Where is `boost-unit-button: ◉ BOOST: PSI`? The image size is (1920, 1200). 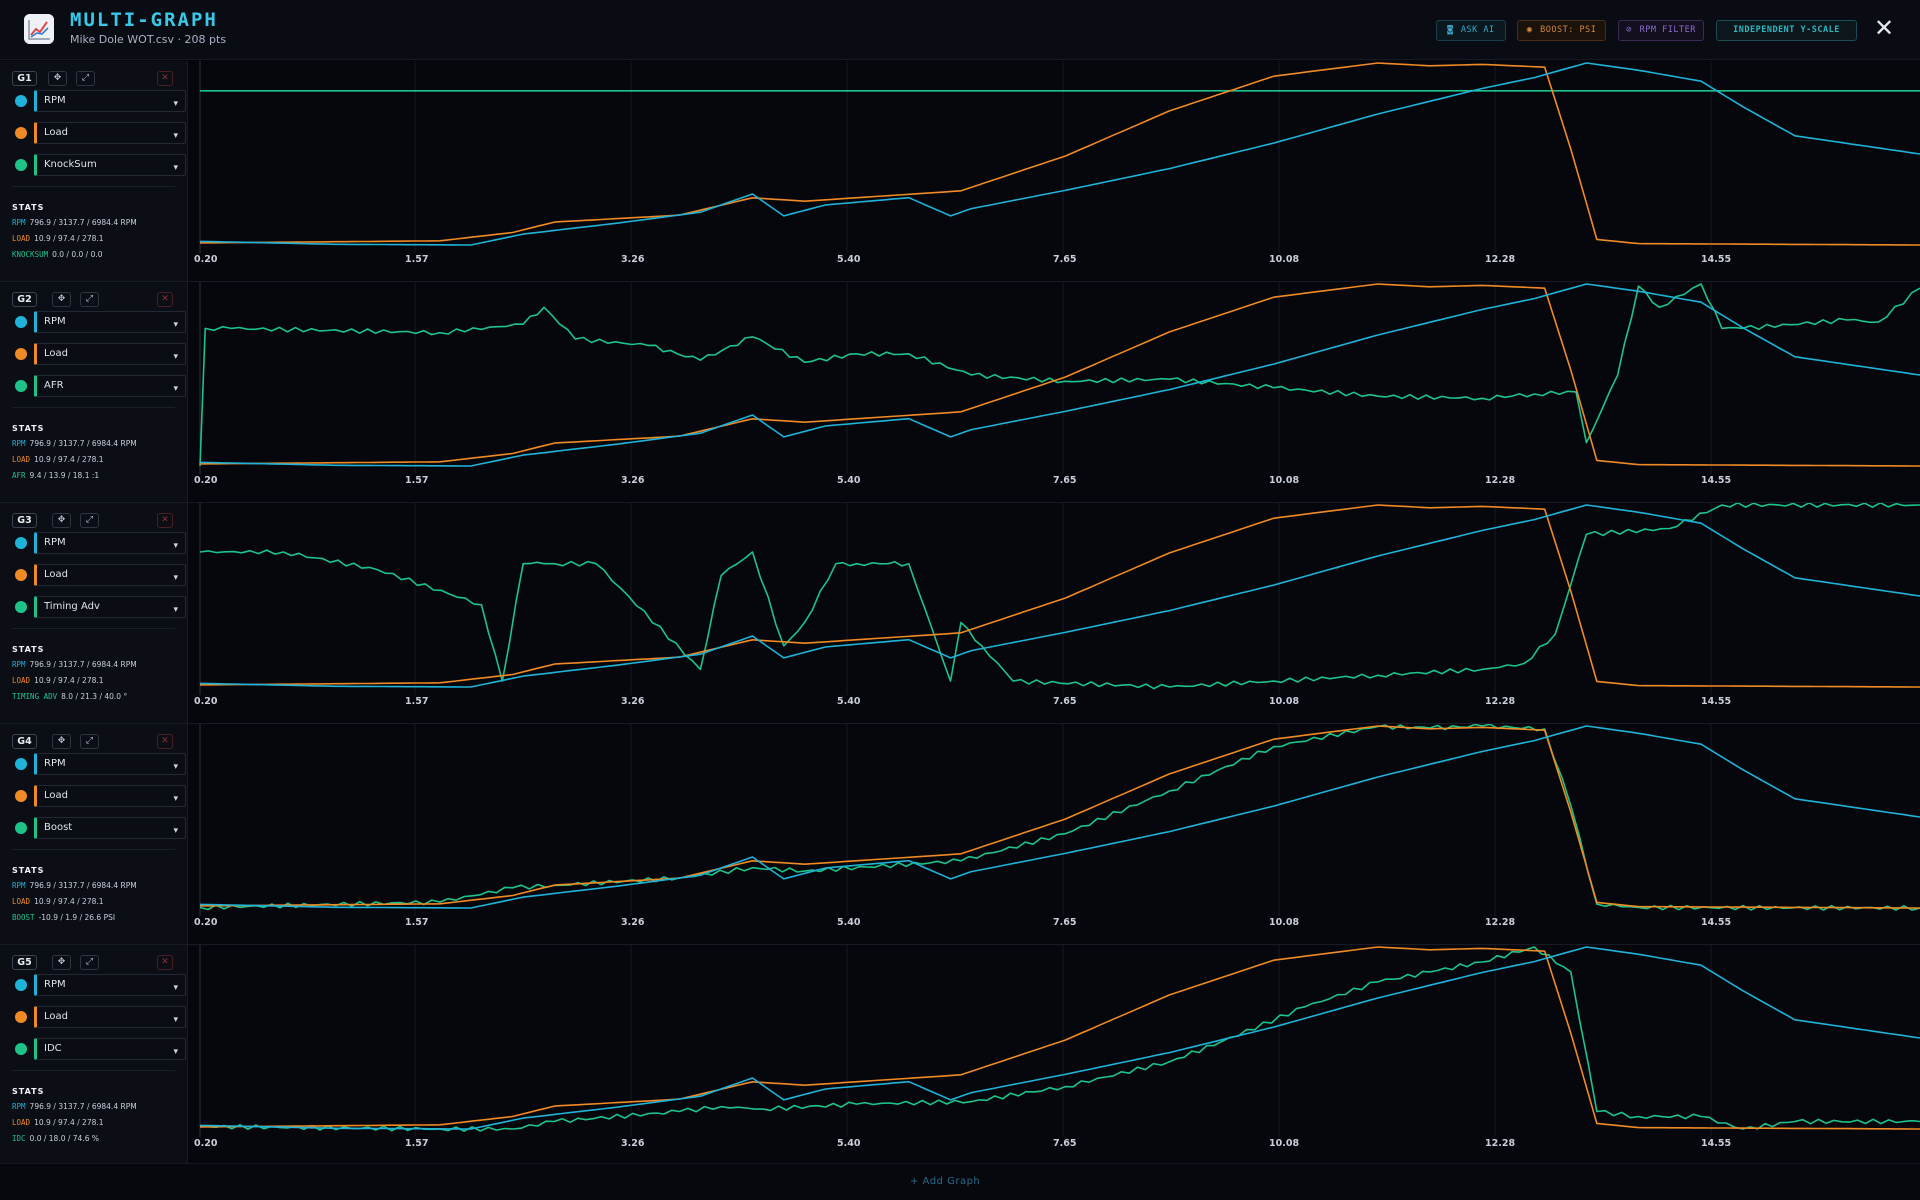
boost-unit-button: ◉ BOOST: PSI is located at coordinates (1561, 30).